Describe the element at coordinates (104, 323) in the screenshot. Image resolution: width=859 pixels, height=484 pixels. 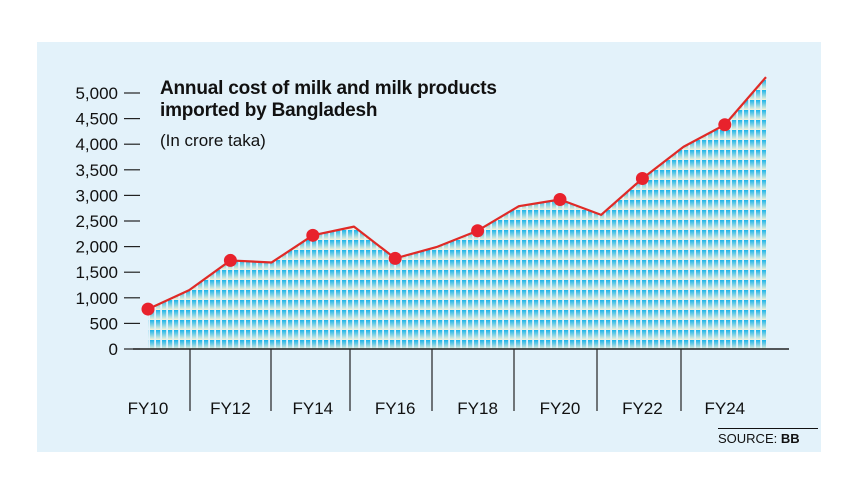
I see `y-tick-label: 500` at that location.